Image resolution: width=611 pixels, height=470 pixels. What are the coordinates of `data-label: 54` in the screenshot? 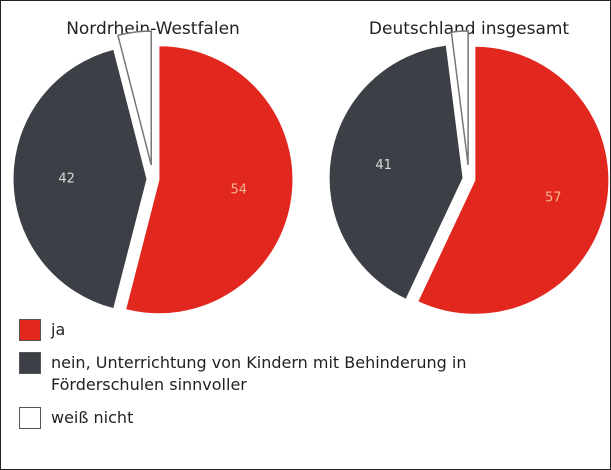 It's located at (238, 189).